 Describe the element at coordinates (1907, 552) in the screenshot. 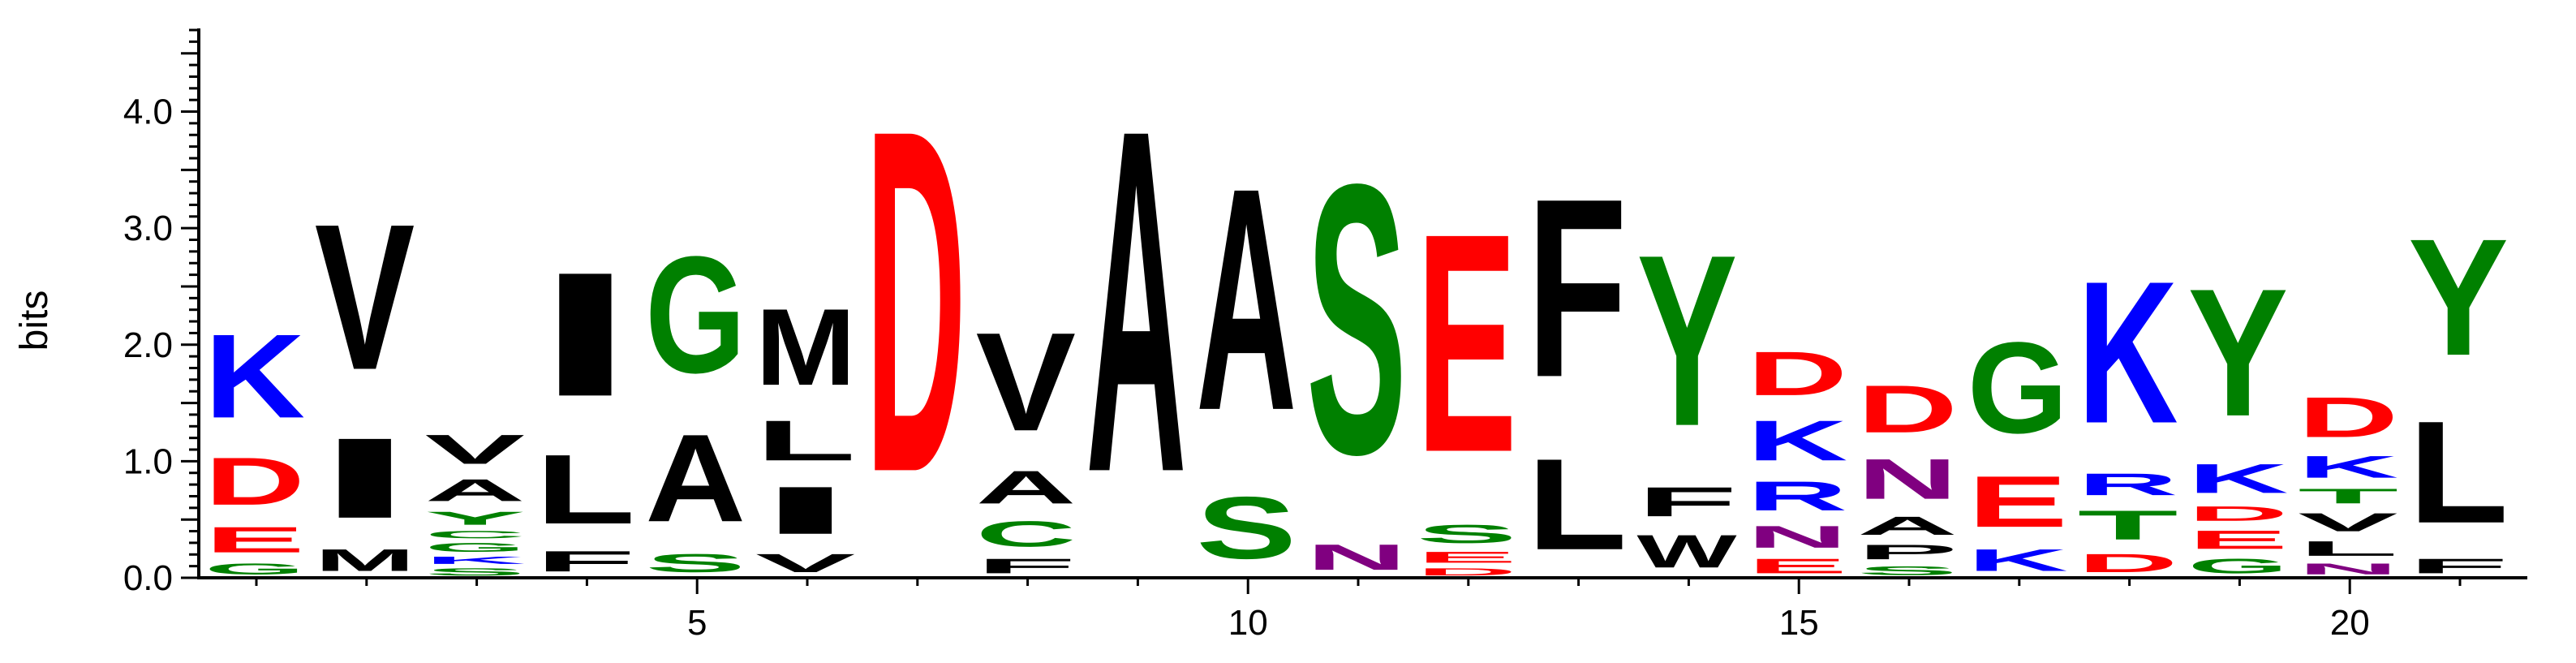

I see `logo-letter-P: P` at that location.